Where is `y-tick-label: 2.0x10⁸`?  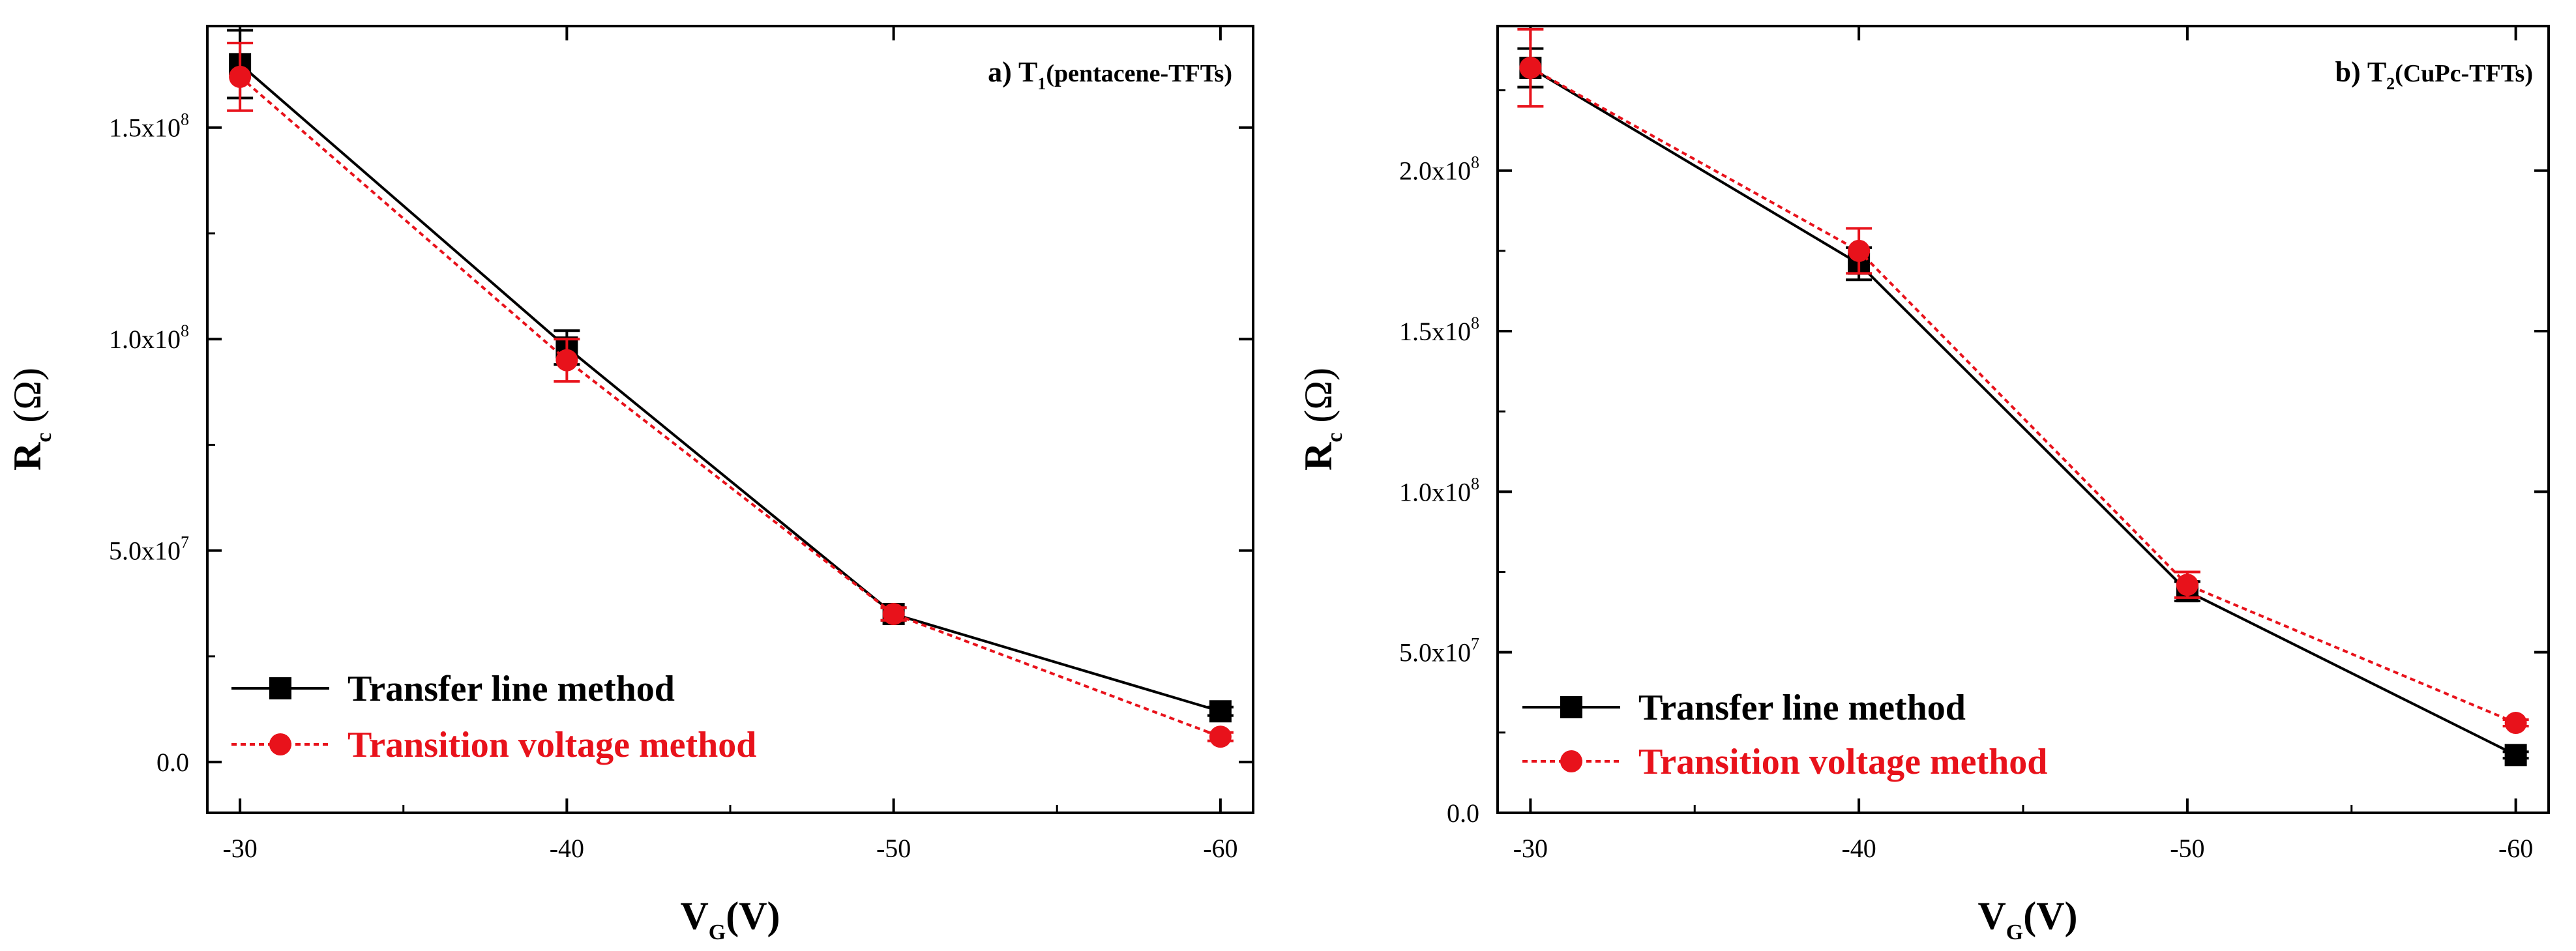 y-tick-label: 2.0x10⁸ is located at coordinates (1439, 169).